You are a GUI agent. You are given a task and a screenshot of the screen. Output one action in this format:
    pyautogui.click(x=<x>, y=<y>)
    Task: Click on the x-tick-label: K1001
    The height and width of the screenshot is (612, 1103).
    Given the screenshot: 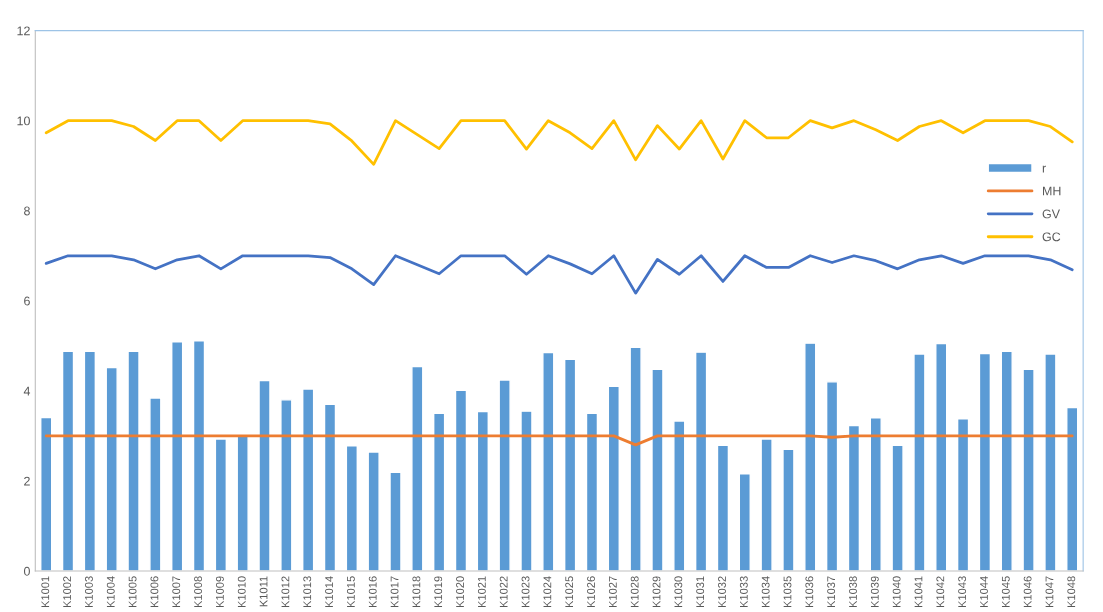 What is the action you would take?
    pyautogui.click(x=45, y=592)
    